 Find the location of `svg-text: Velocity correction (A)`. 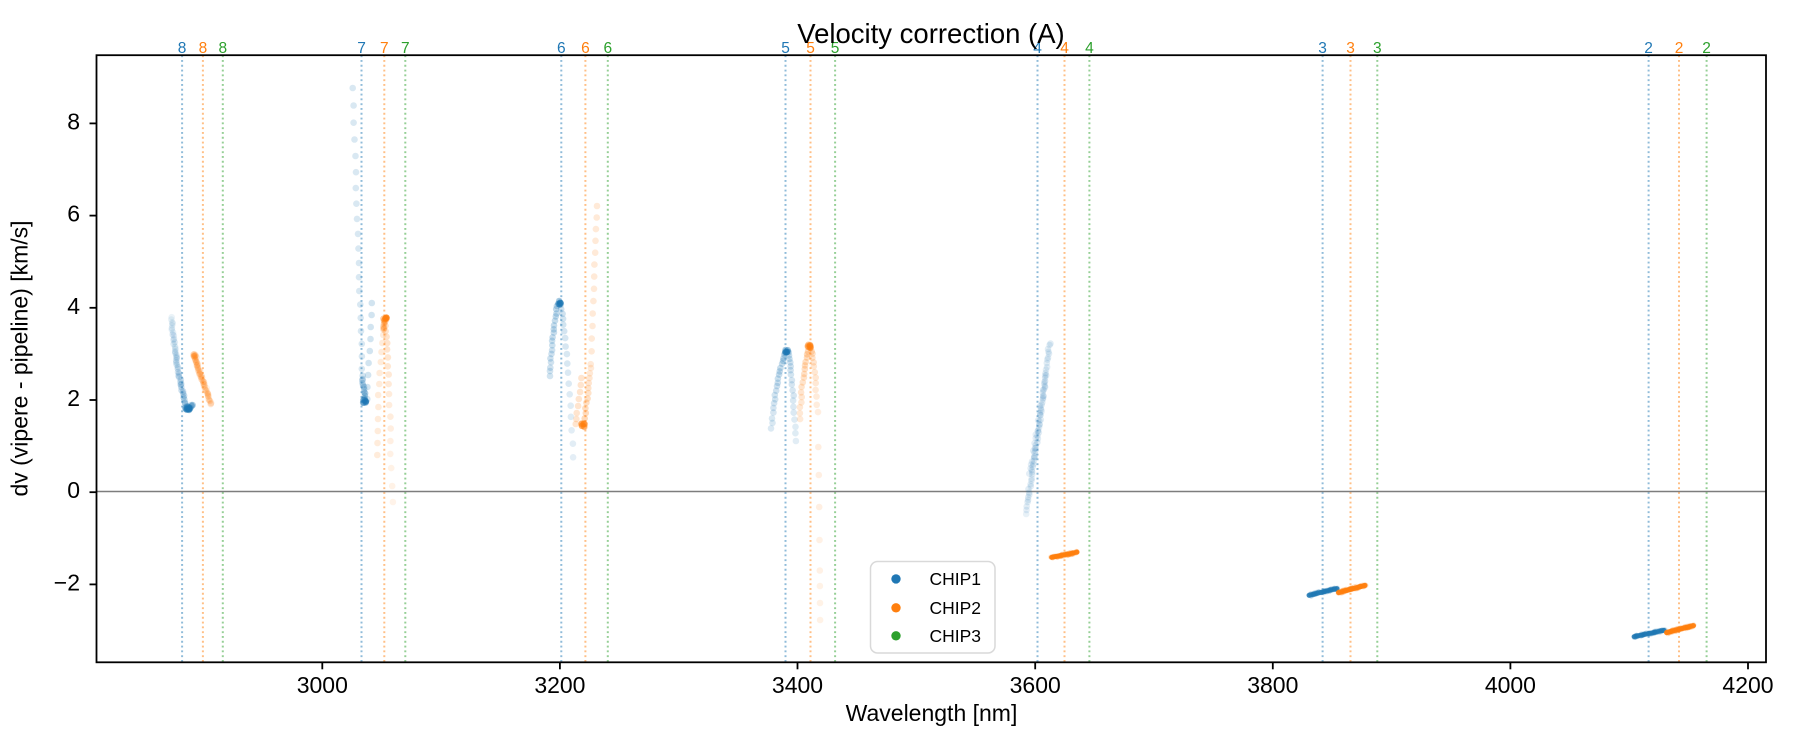

svg-text: Velocity correction (A) is located at coordinates (930, 33).